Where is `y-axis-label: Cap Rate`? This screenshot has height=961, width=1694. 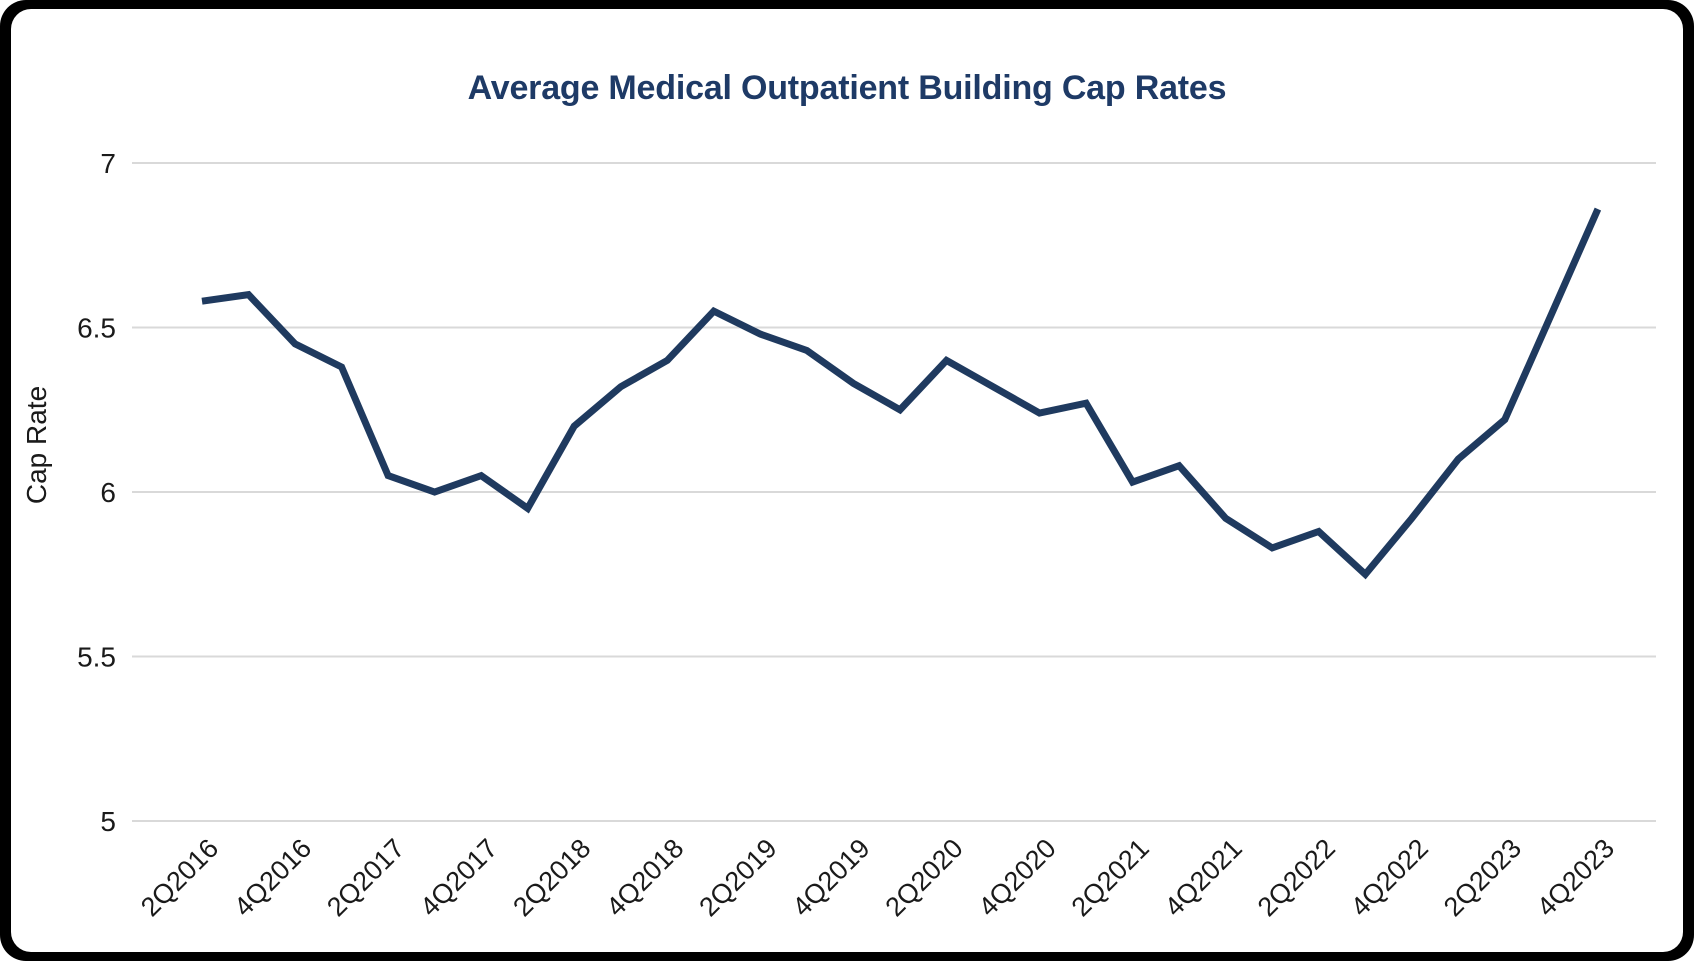 y-axis-label: Cap Rate is located at coordinates (36, 445).